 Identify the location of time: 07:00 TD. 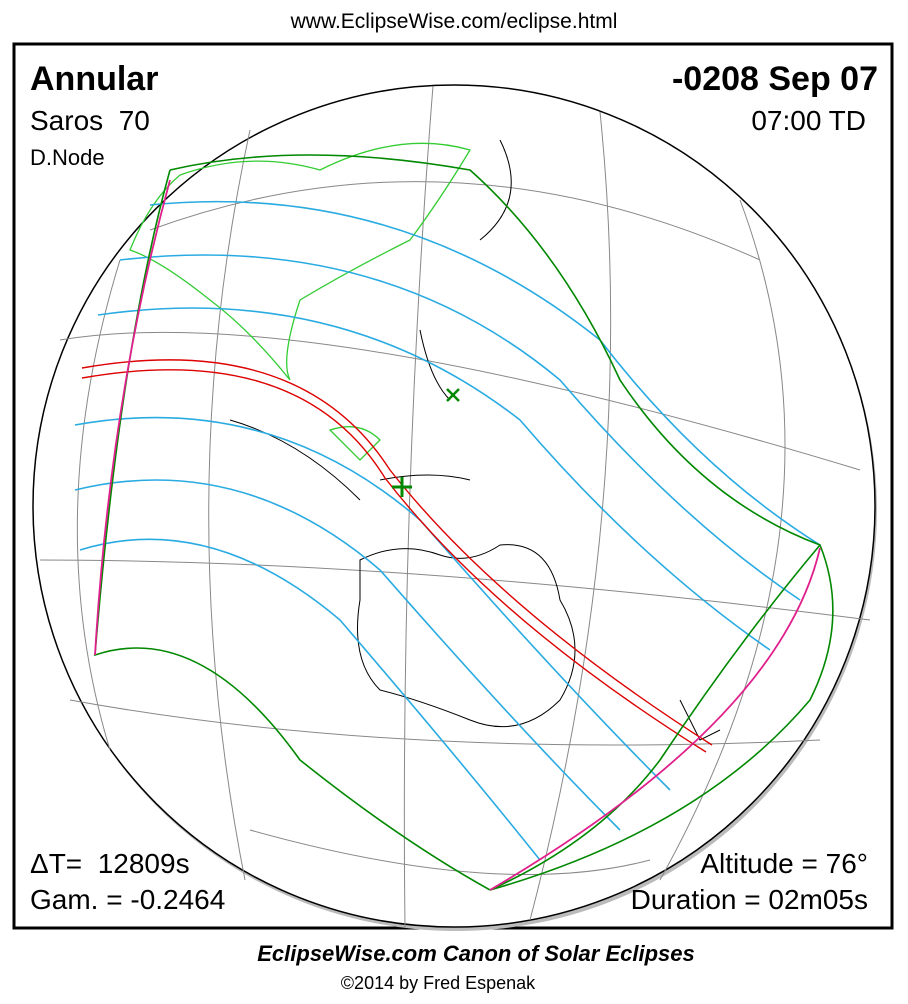
(808, 120).